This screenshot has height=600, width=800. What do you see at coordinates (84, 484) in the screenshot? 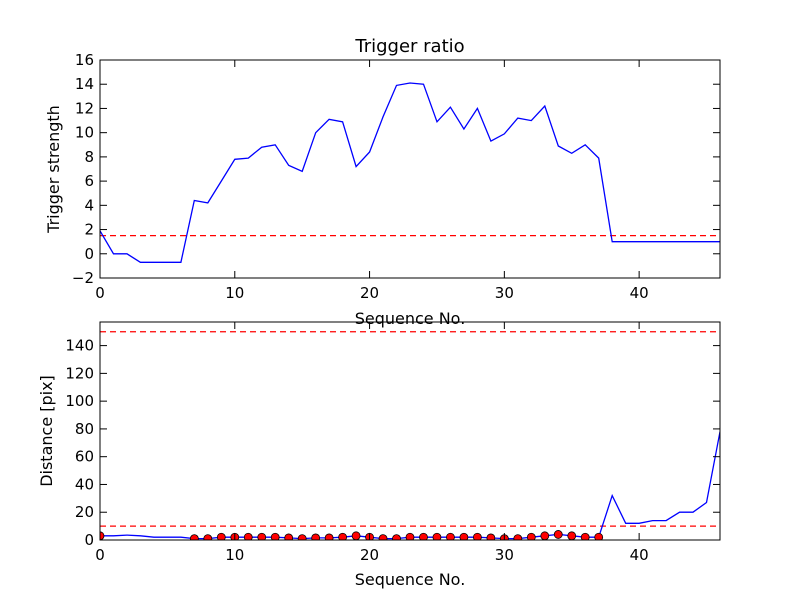
I see `y-tick-label: 40` at bounding box center [84, 484].